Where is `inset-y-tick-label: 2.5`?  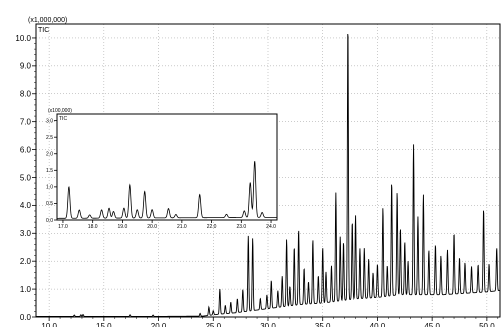
inset-y-tick-label: 2.5 is located at coordinates (49, 138).